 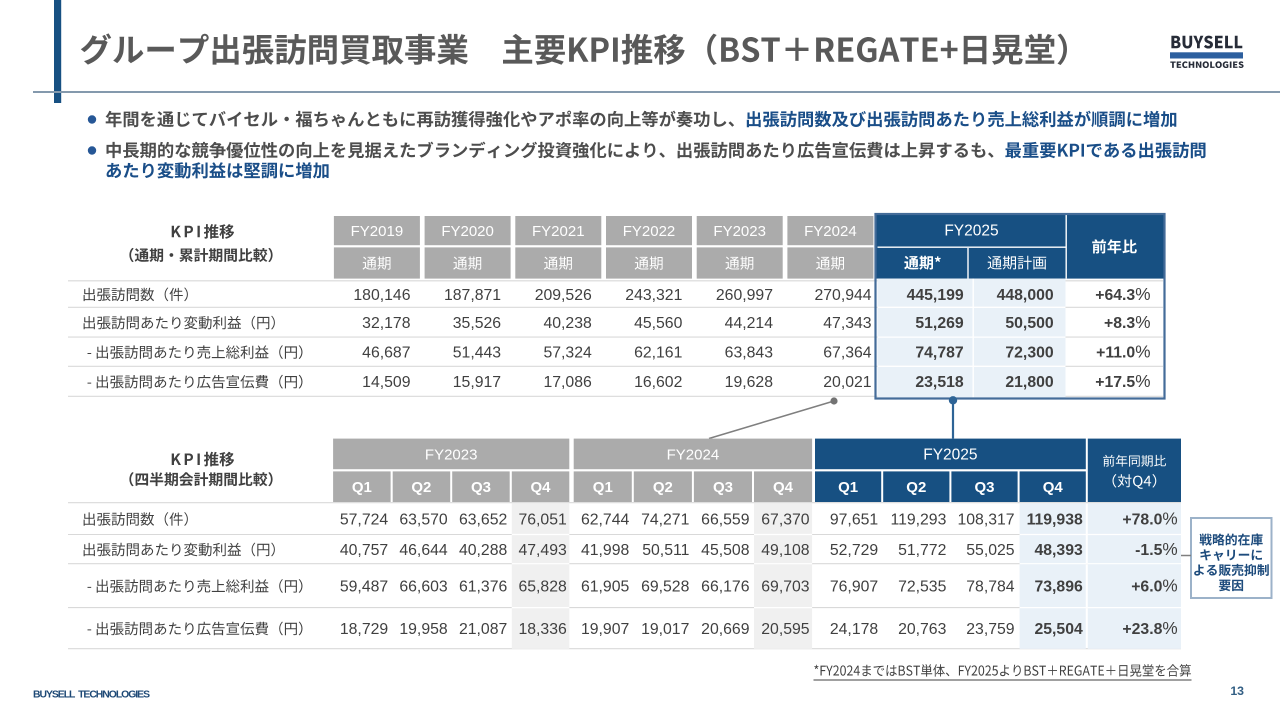 I want to click on svg-text: 48,393, so click(x=1058, y=550).